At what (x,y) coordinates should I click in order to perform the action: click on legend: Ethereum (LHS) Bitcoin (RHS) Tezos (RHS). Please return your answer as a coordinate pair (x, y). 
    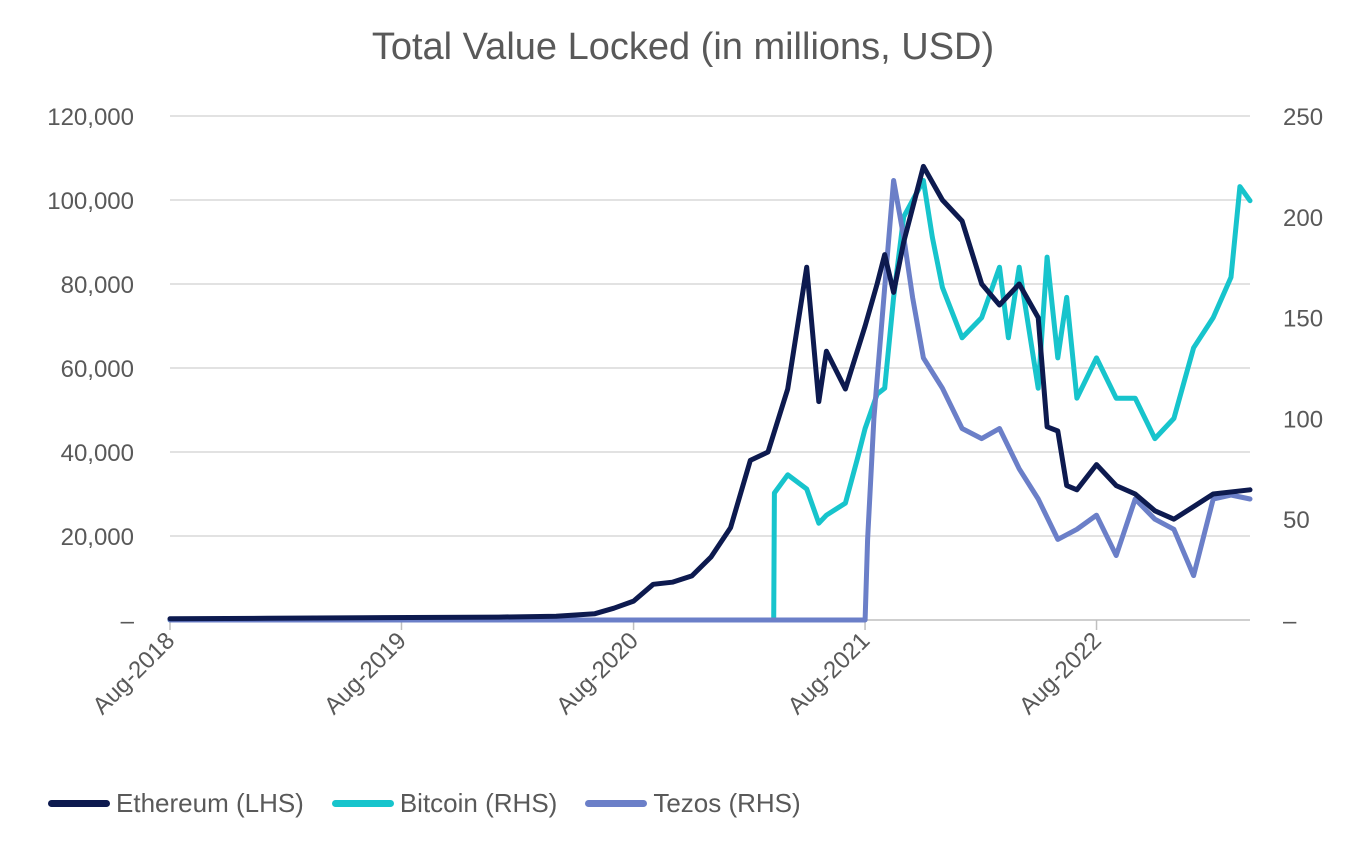
    Looking at the image, I should click on (424, 803).